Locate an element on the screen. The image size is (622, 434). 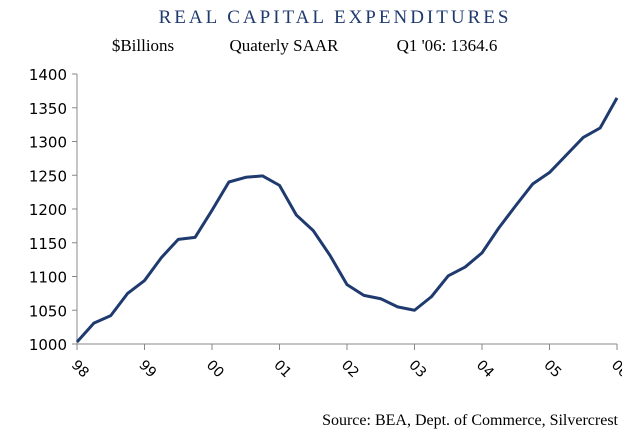
x-tick-label: 03 is located at coordinates (417, 369).